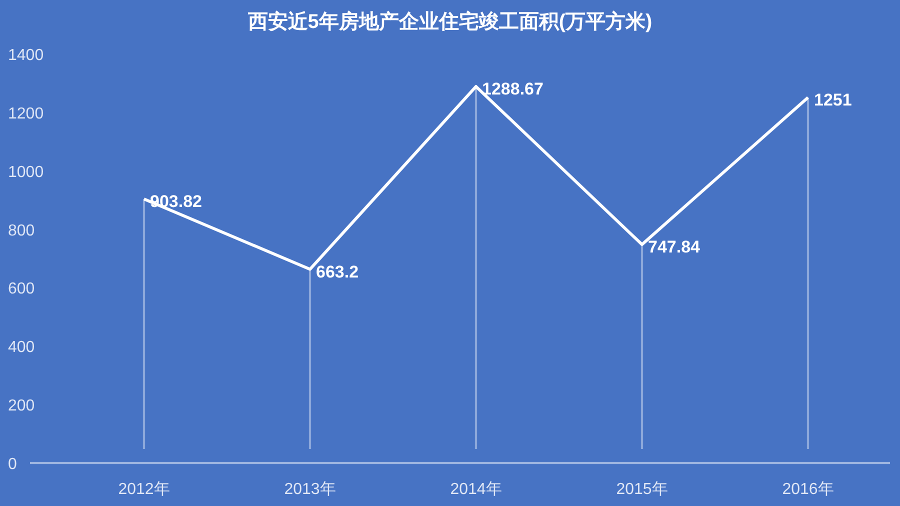 This screenshot has height=506, width=900. What do you see at coordinates (12, 464) in the screenshot?
I see `y-tick-label: 0` at bounding box center [12, 464].